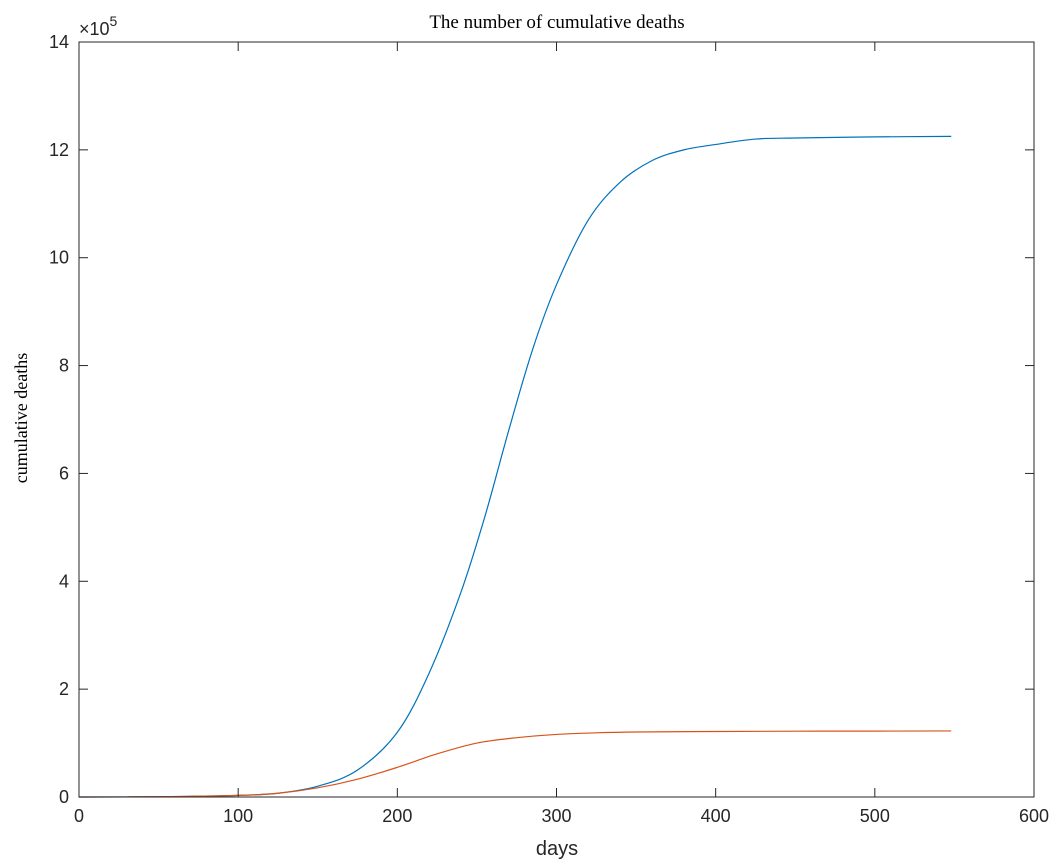 The height and width of the screenshot is (864, 1057). What do you see at coordinates (94, 29) in the screenshot?
I see `y-exponent-base: ×10` at bounding box center [94, 29].